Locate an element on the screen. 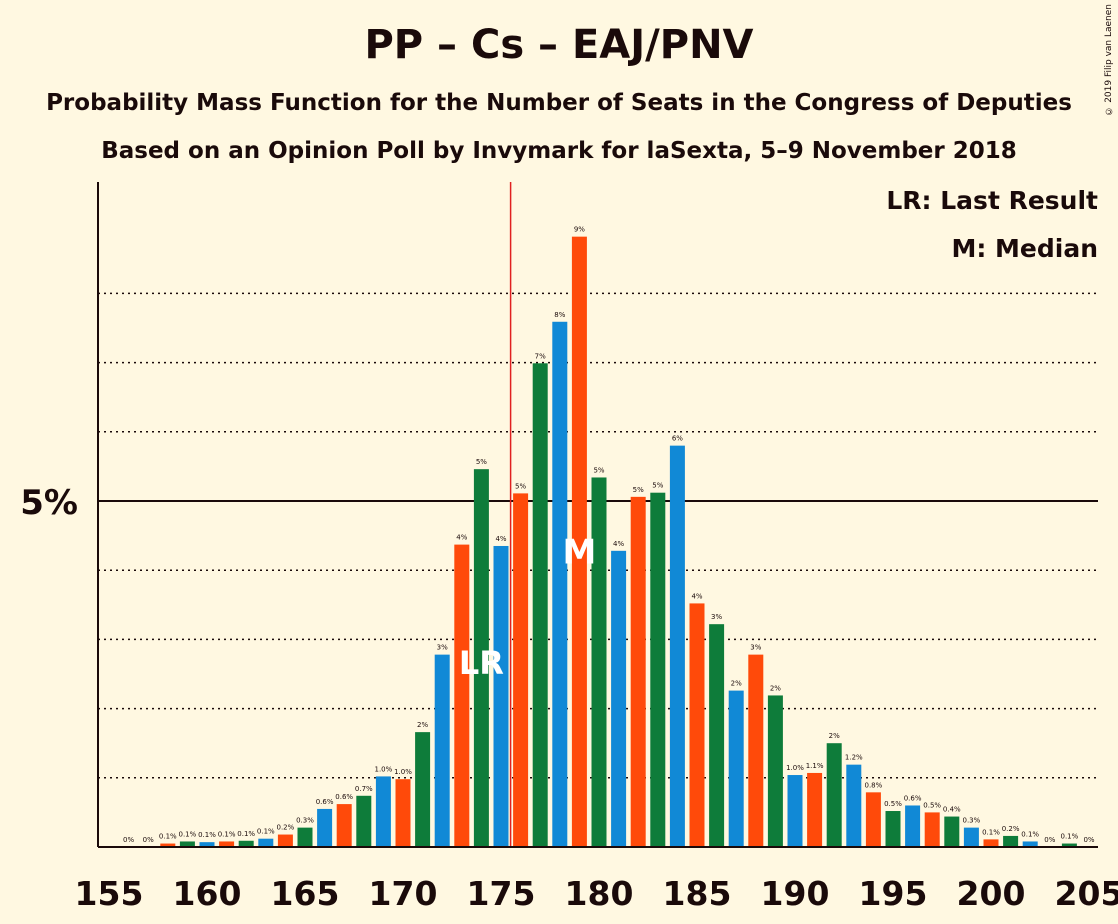 This screenshot has width=1118, height=924. x-tick-label: 190 is located at coordinates (795, 893).